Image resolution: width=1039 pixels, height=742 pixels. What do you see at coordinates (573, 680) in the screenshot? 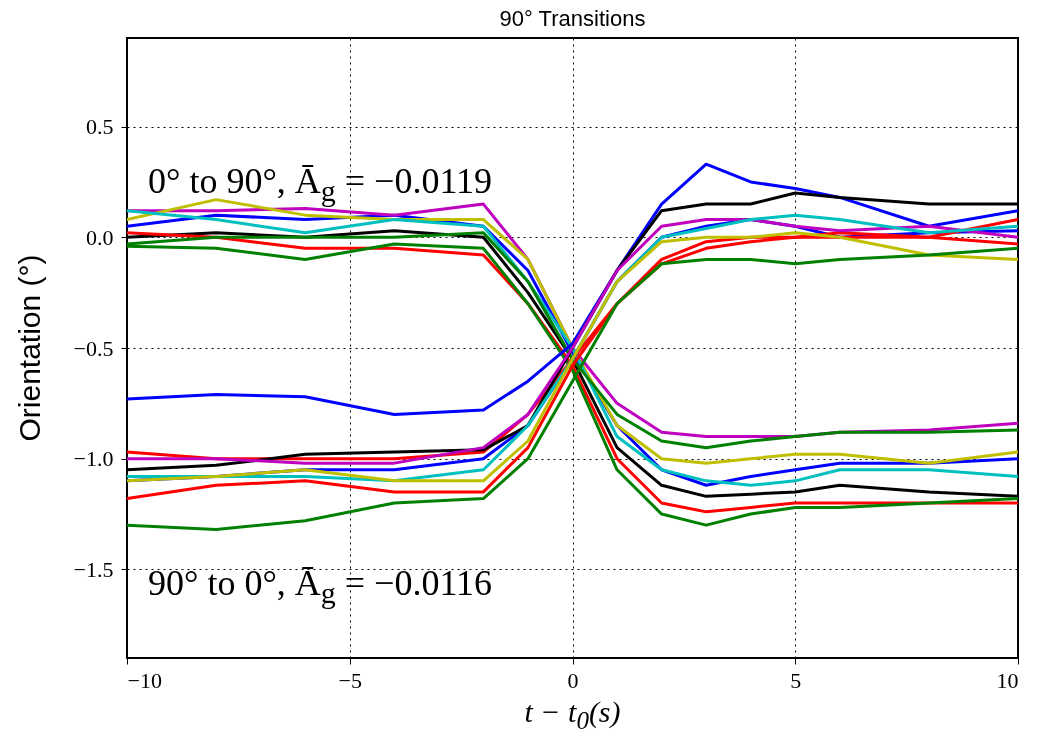
I see `x-tick-label: 0` at bounding box center [573, 680].